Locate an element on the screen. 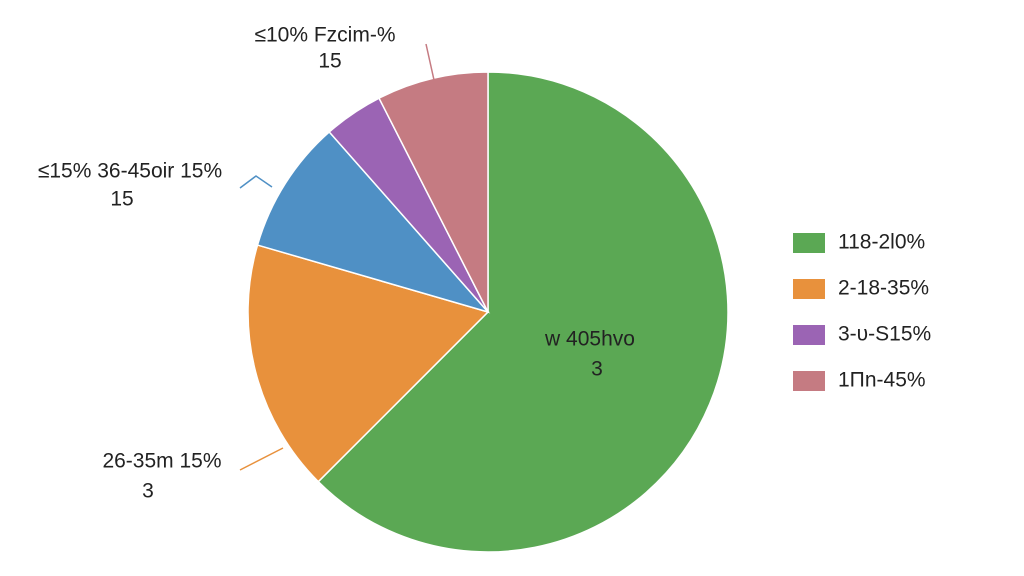 The width and height of the screenshot is (1024, 576). legend-label: 3-υ-S15% is located at coordinates (884, 334).